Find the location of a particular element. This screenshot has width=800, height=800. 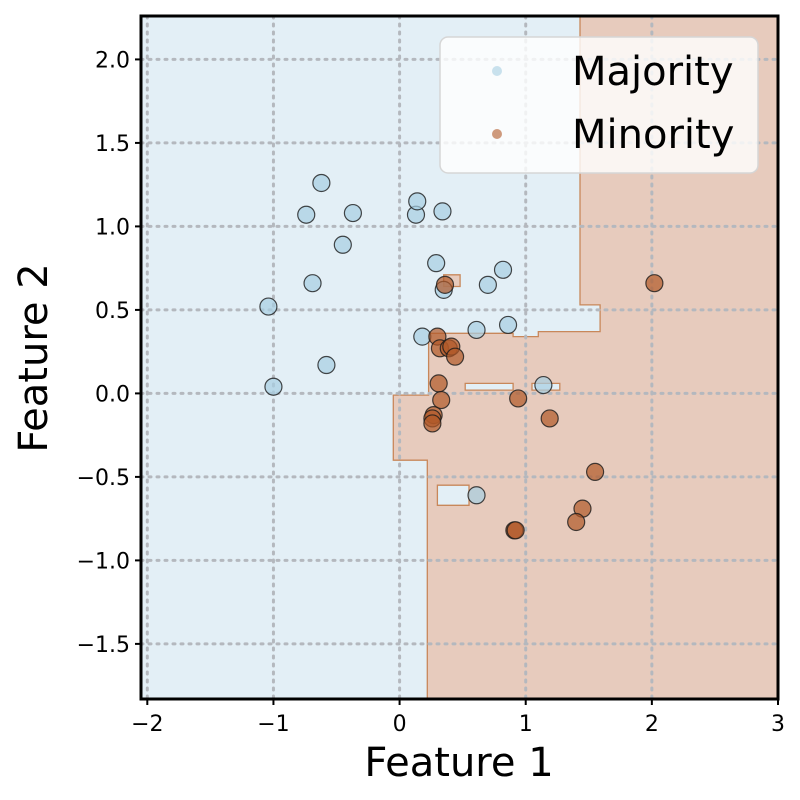

x-axis-label: Feature 1 is located at coordinates (458, 763).